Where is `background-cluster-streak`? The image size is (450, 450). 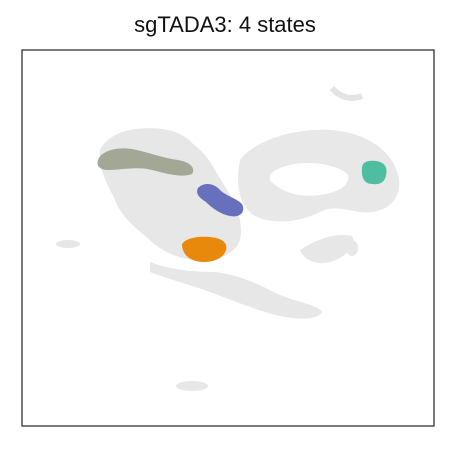 background-cluster-streak is located at coordinates (327, 249).